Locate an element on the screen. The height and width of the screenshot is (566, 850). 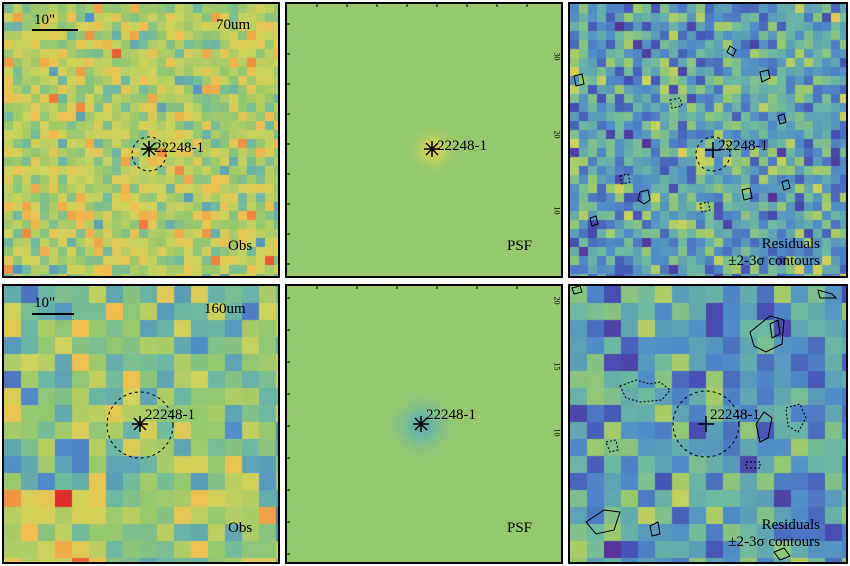
axis-tick-label: 15 is located at coordinates (557, 366).